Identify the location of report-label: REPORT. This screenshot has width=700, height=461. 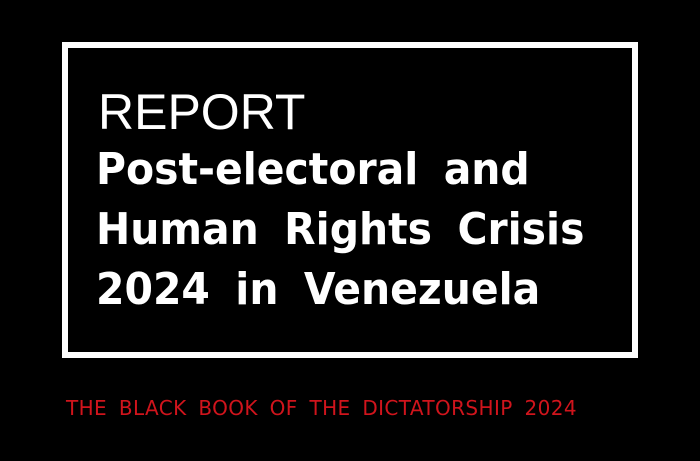
(202, 112).